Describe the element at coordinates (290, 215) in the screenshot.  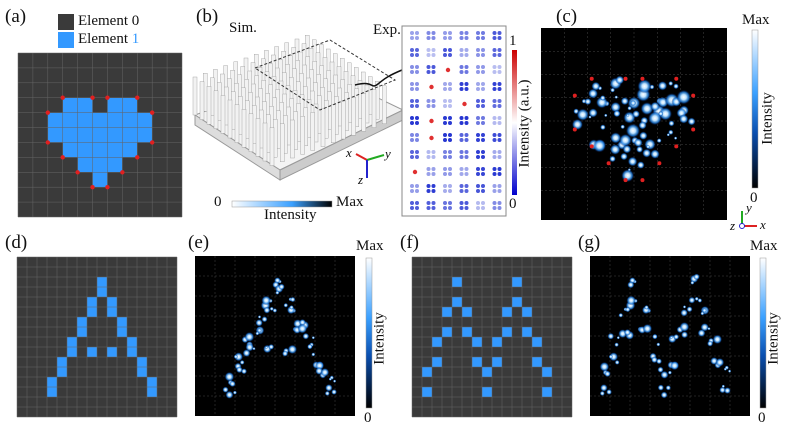
I see `sim-colorbar-title: Intensity` at that location.